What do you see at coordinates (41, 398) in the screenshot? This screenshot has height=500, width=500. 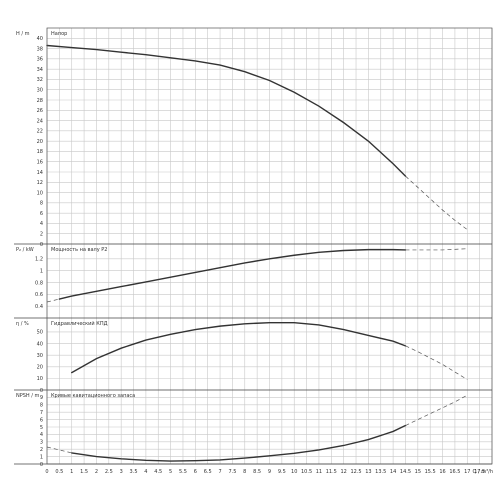 I see `y-tick-label: 9` at bounding box center [41, 398].